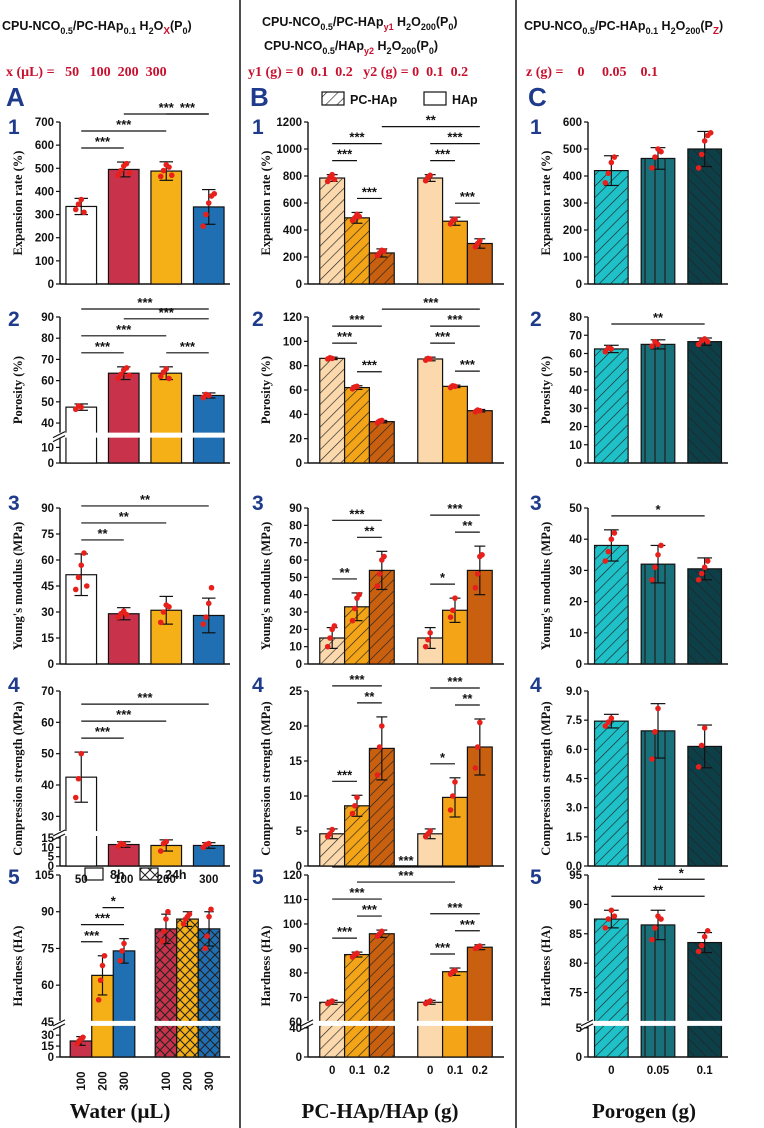 Image resolution: width=764 pixels, height=1128 pixels. Describe the element at coordinates (467, 525) in the screenshot. I see `sig-label: **` at that location.